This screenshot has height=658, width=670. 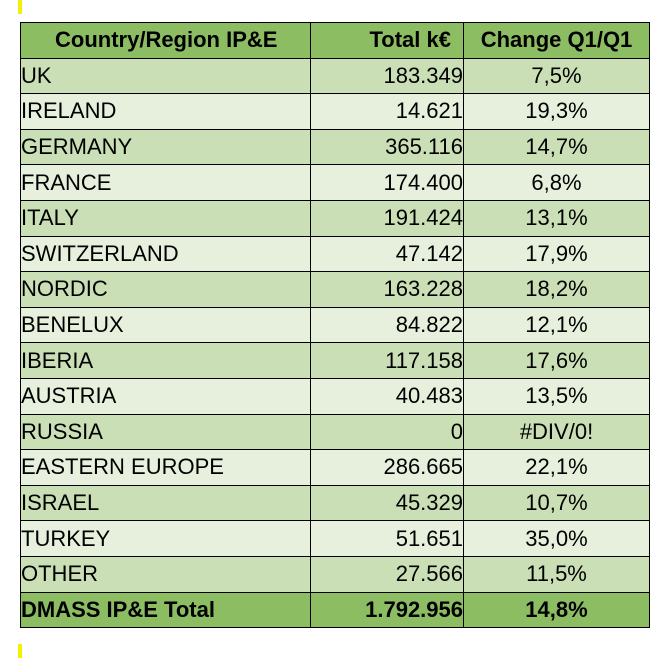 What do you see at coordinates (556, 360) in the screenshot?
I see `cell-change: 17,6%` at bounding box center [556, 360].